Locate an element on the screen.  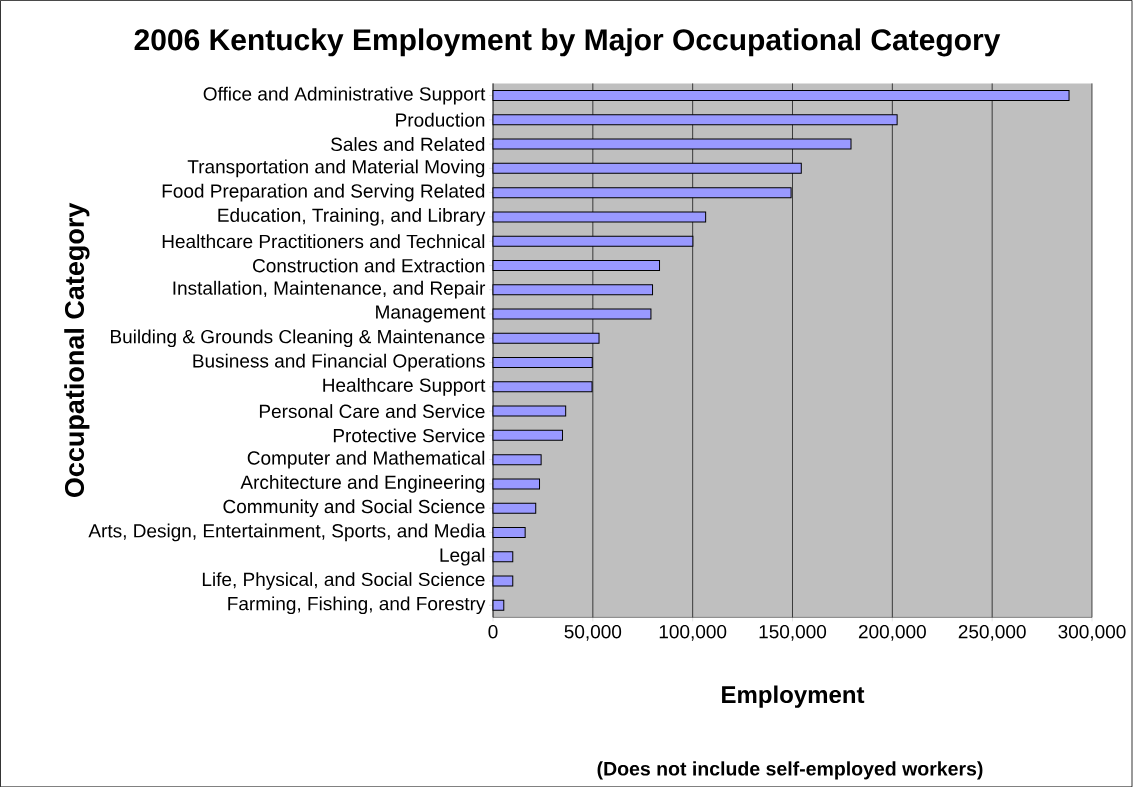
x-tick-label: 250,000 is located at coordinates (992, 632).